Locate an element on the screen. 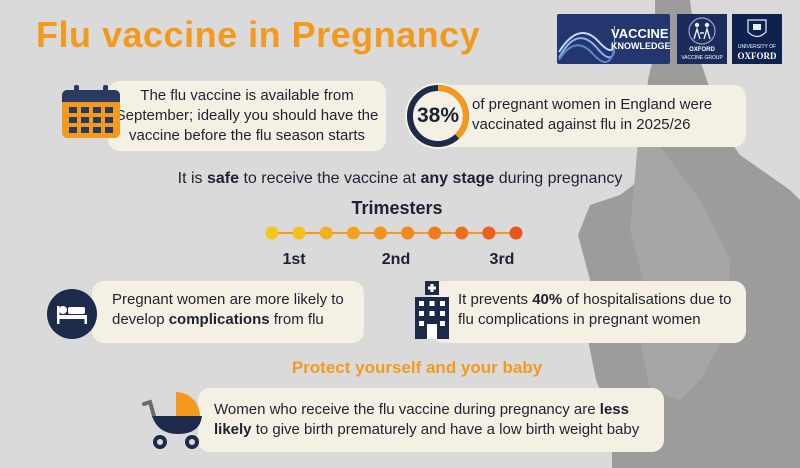 The image size is (800, 468). stat-value: 38% is located at coordinates (438, 115).